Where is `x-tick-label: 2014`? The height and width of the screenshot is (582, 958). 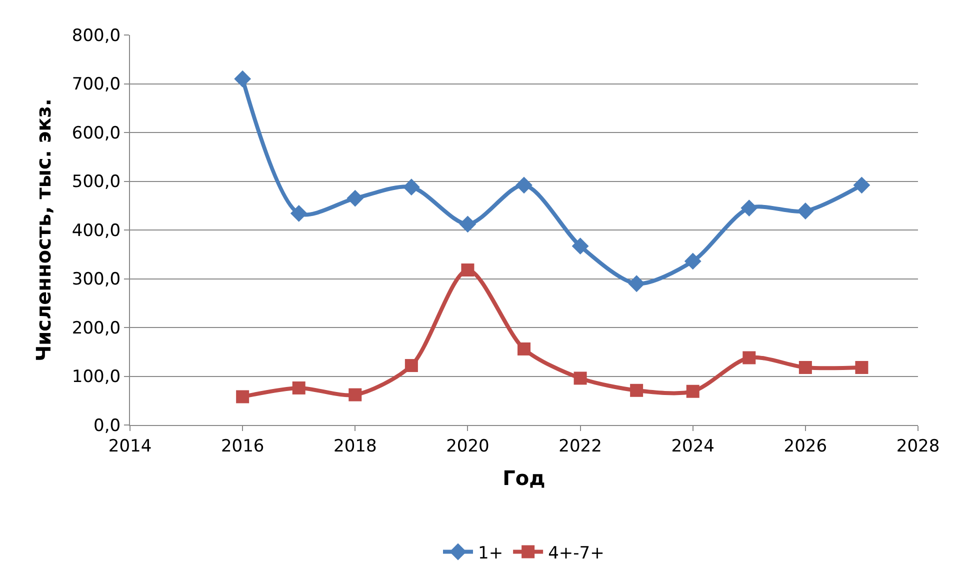
x-tick-label: 2014 is located at coordinates (130, 446).